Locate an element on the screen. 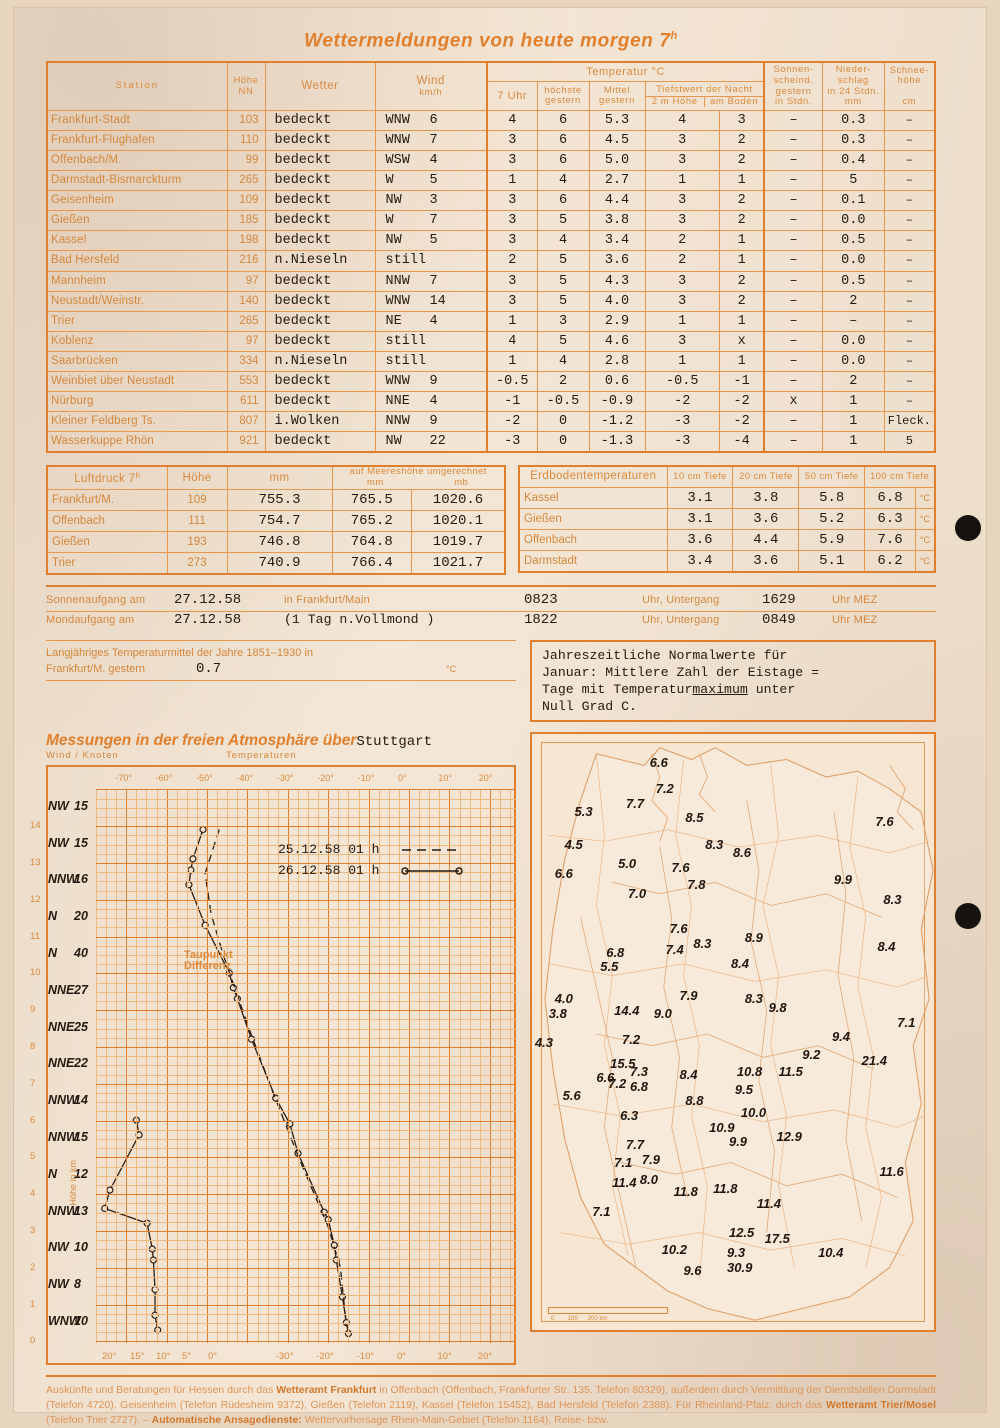 This screenshot has width=1000, height=1428. cell-s-50: 5.9 is located at coordinates (832, 539).